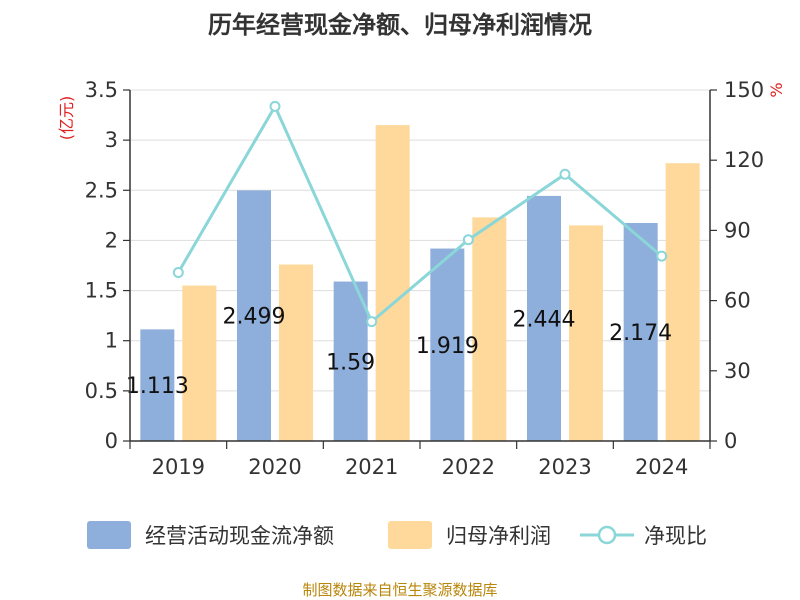 This screenshot has width=800, height=600. I want to click on left-tick-label: 1.5, so click(101, 291).